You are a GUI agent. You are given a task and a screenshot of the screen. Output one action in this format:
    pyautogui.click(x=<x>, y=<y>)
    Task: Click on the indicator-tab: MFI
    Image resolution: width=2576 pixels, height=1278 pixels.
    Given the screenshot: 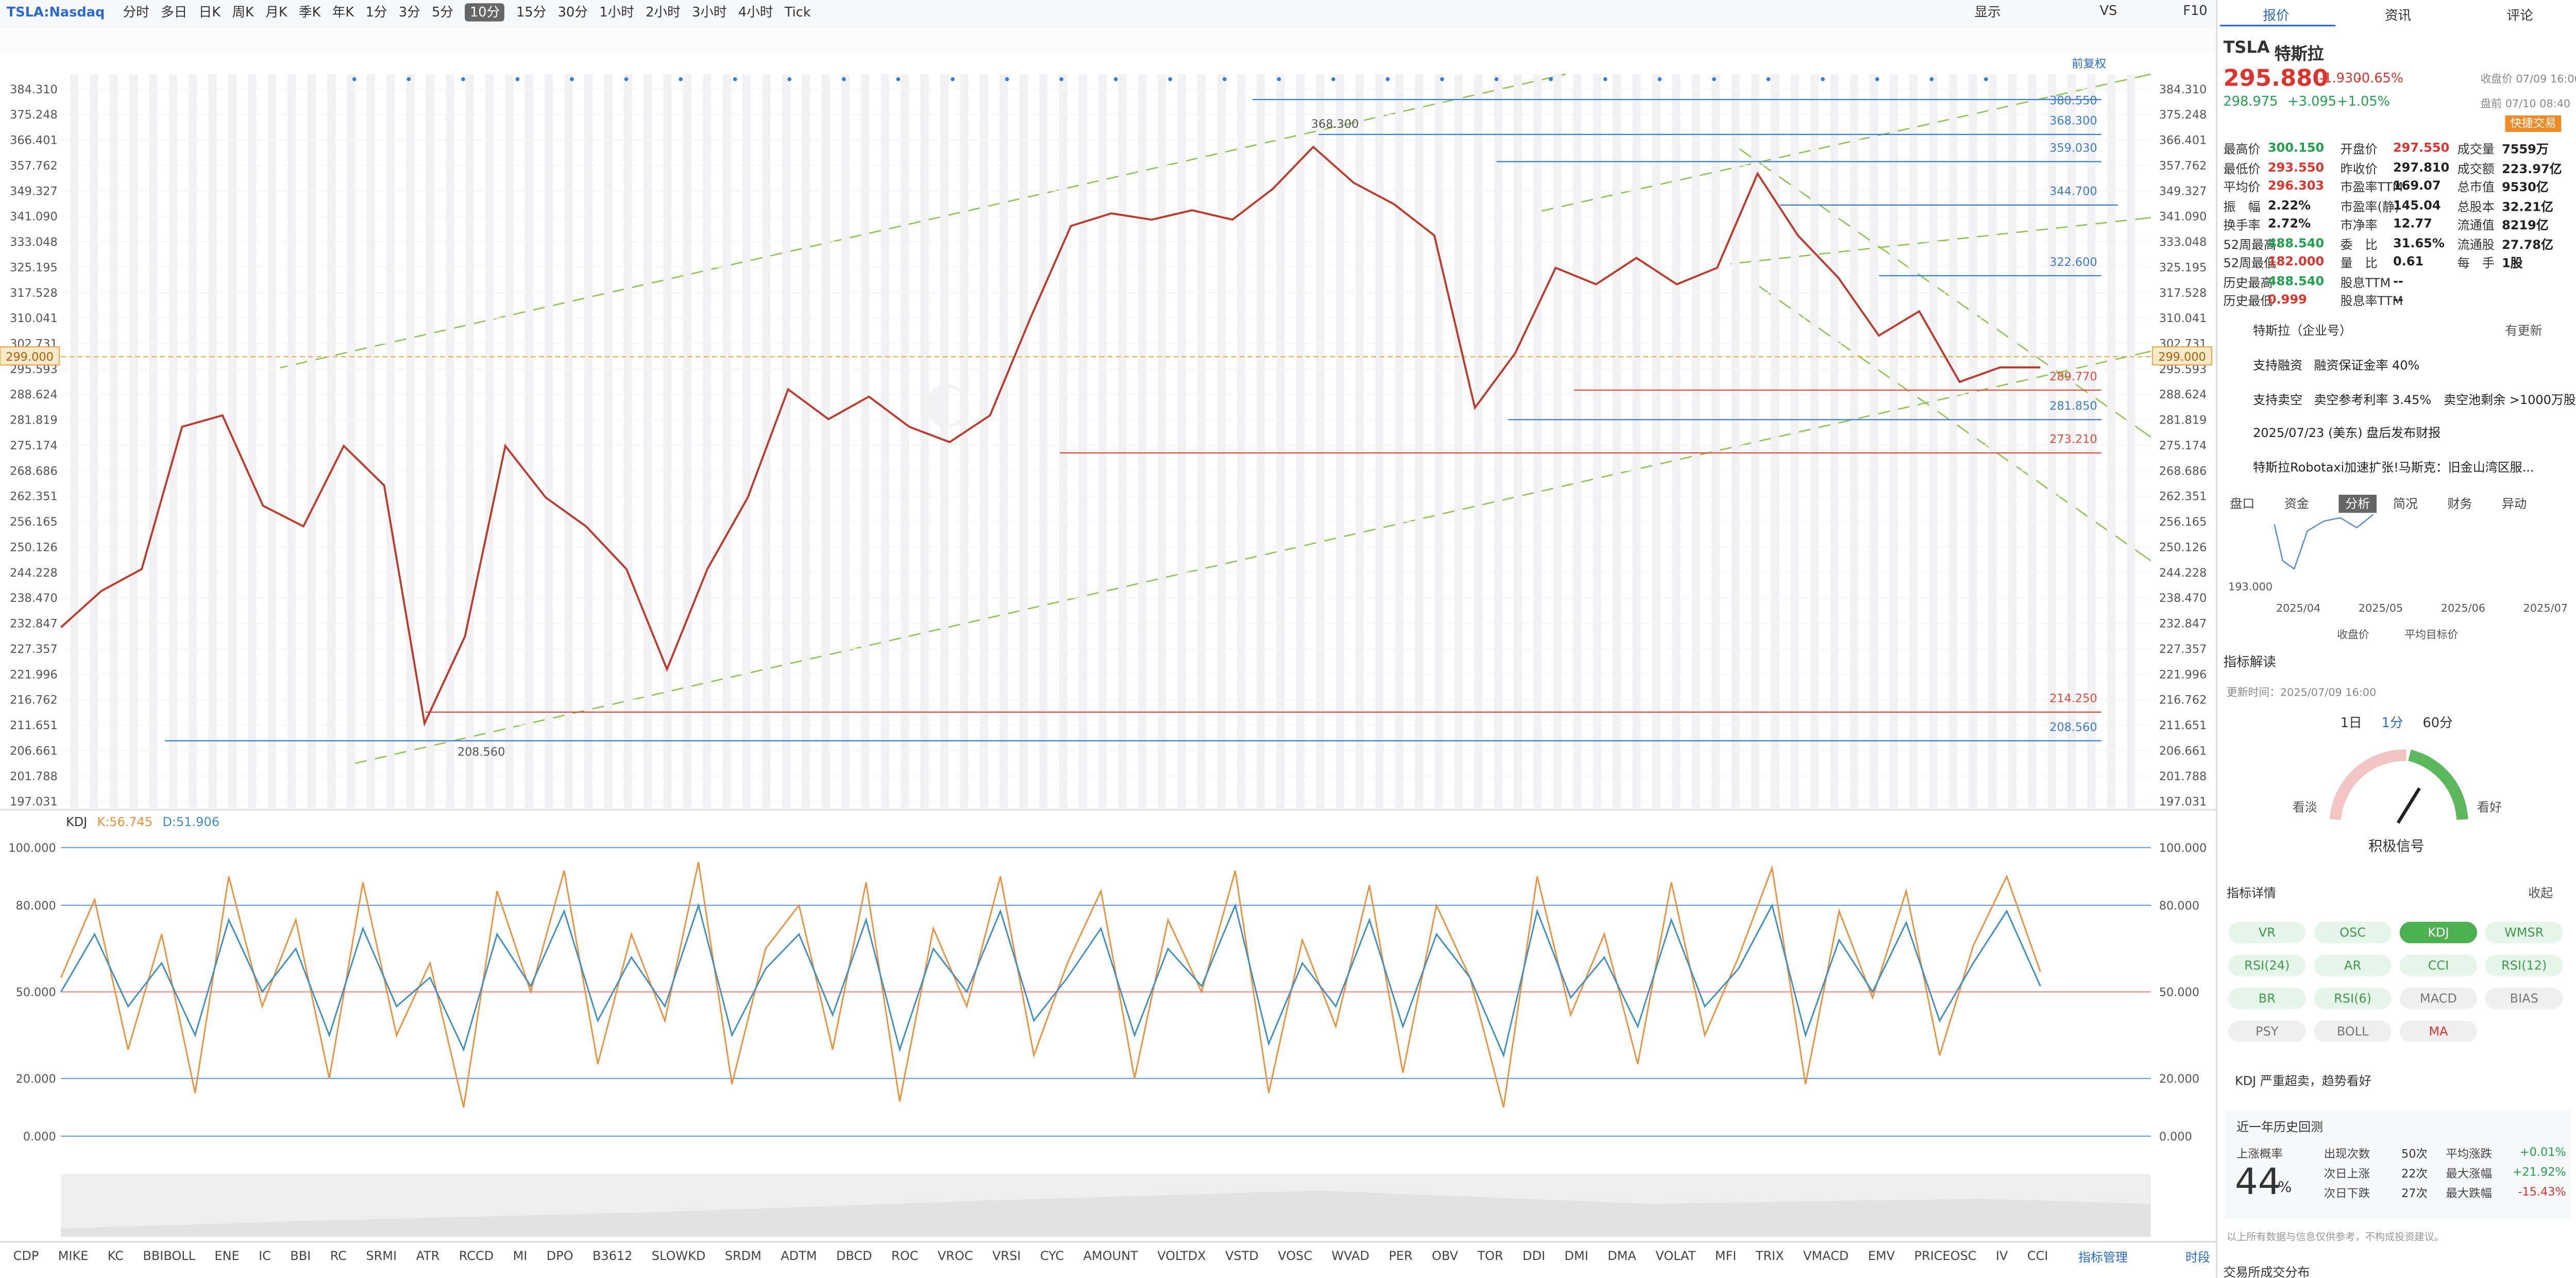 What is the action you would take?
    pyautogui.click(x=1726, y=1256)
    